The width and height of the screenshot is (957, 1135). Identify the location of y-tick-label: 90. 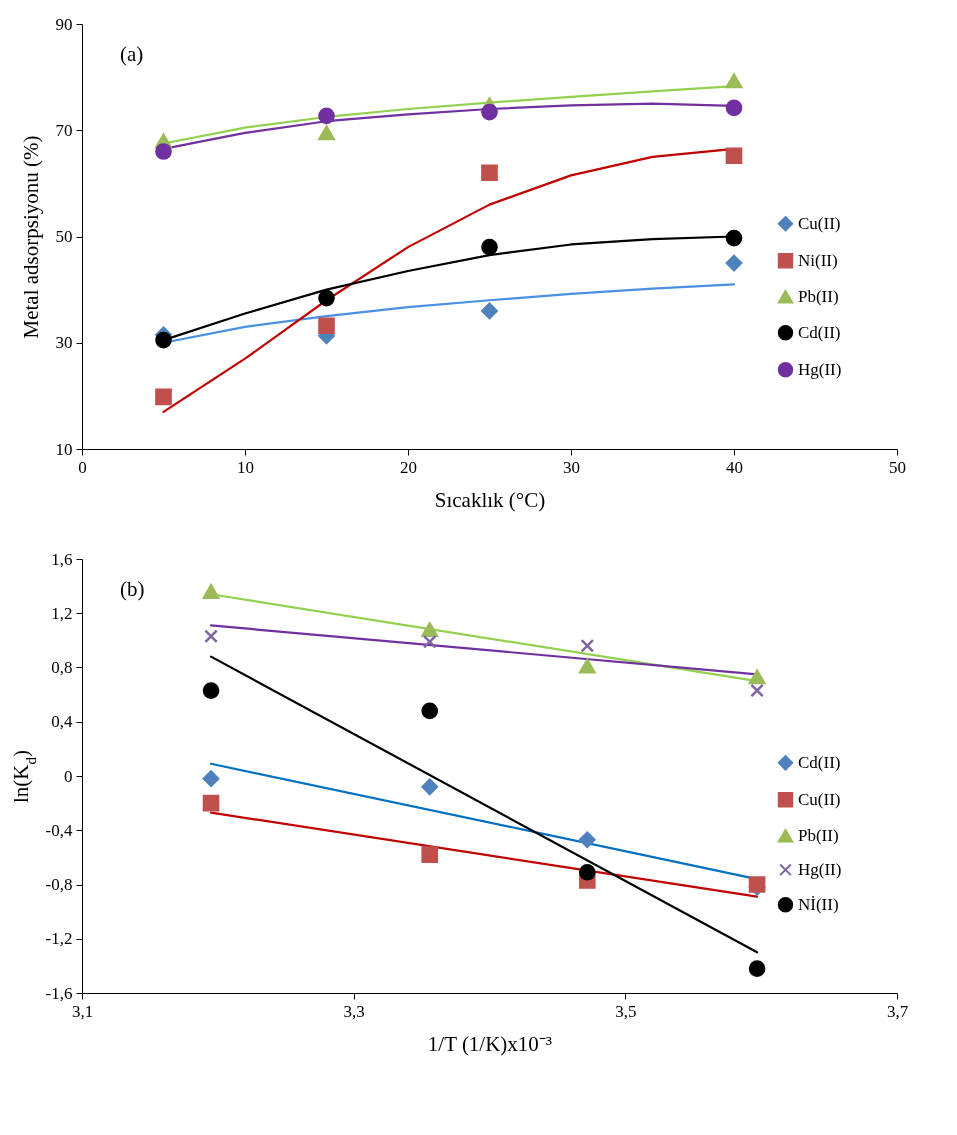
(64, 24).